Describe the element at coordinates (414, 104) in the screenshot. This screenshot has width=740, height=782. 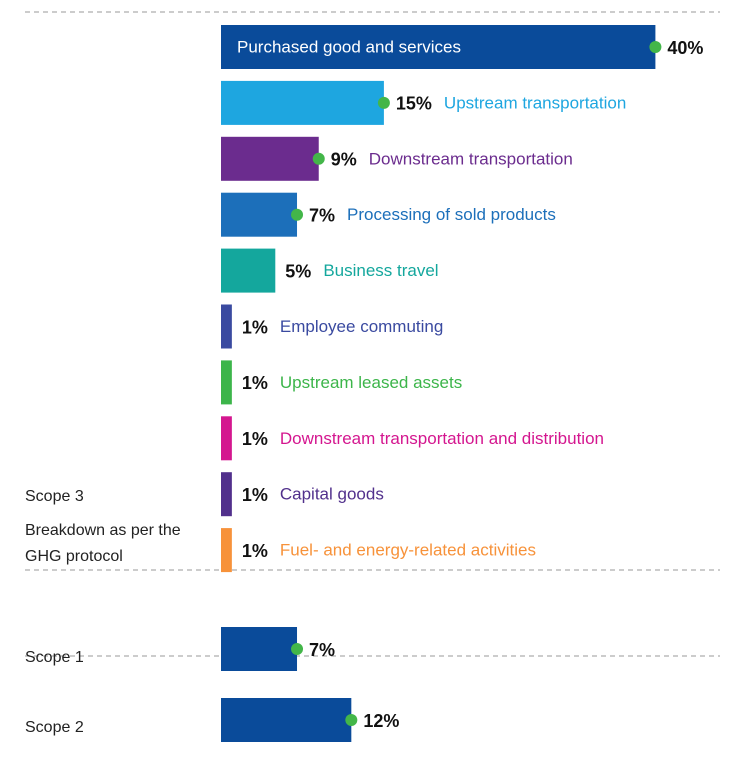
I see `value-label: 15%` at that location.